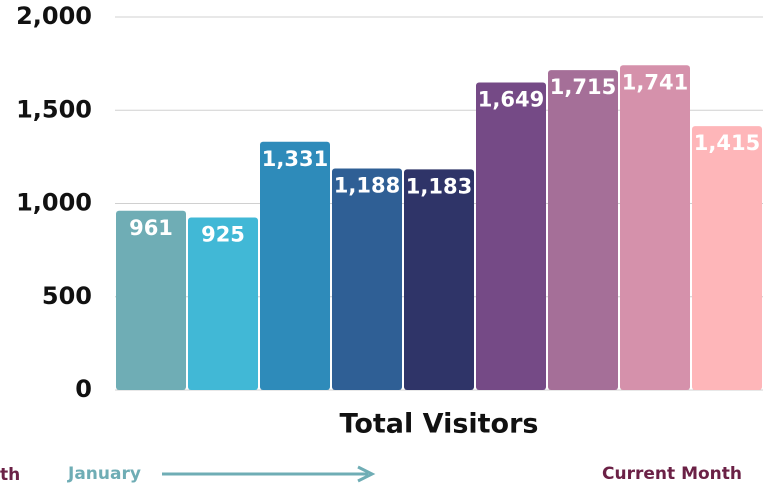 The image size is (770, 492). Describe the element at coordinates (67, 296) in the screenshot. I see `y-tick-label: 500` at that location.